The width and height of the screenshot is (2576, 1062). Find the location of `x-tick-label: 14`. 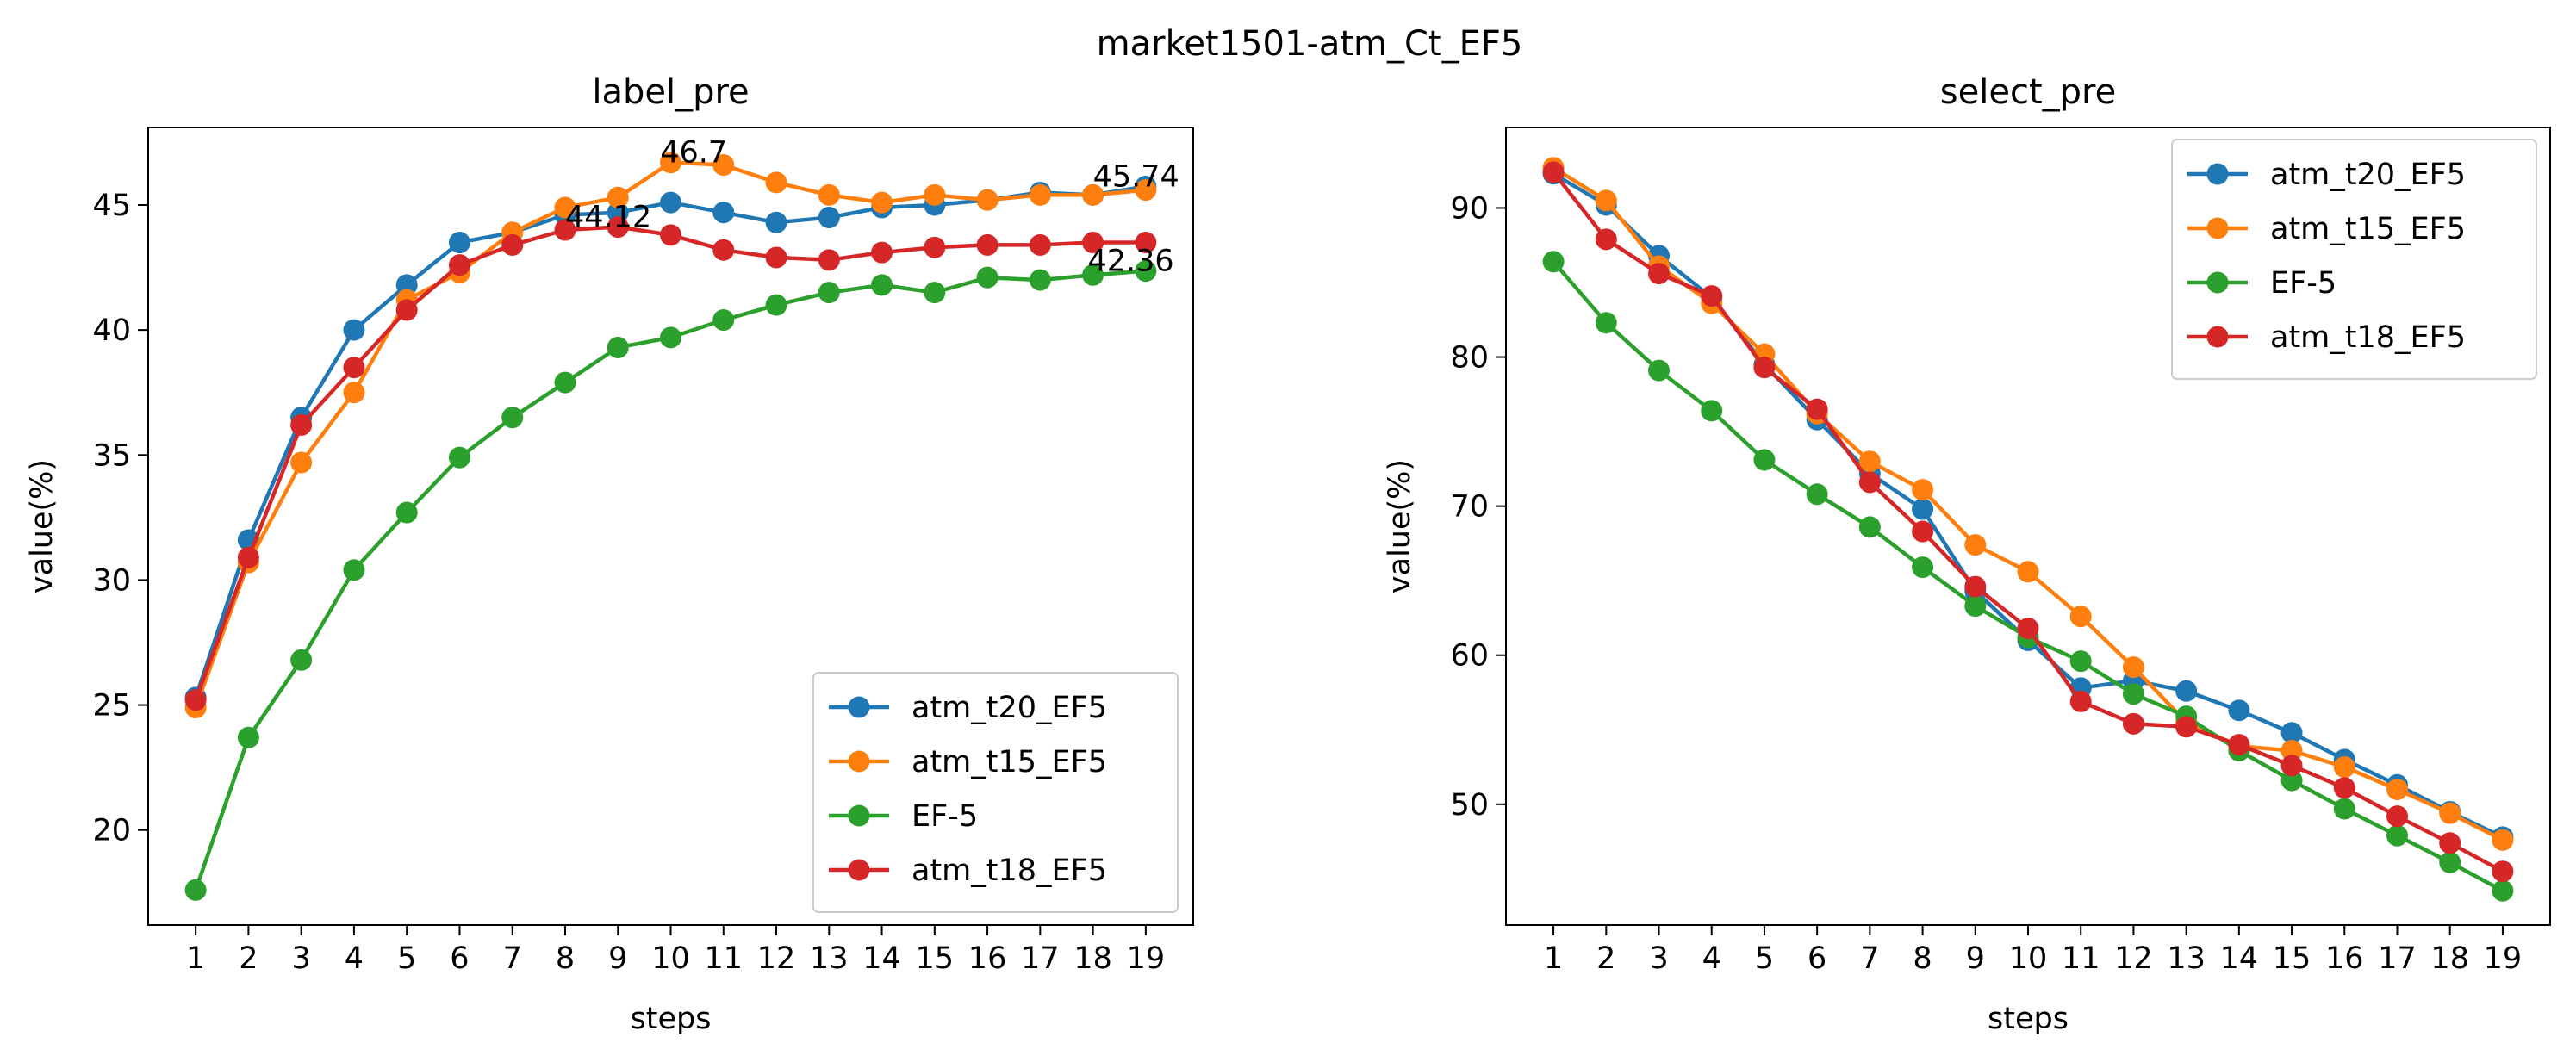

x-tick-label: 14 is located at coordinates (2240, 958).